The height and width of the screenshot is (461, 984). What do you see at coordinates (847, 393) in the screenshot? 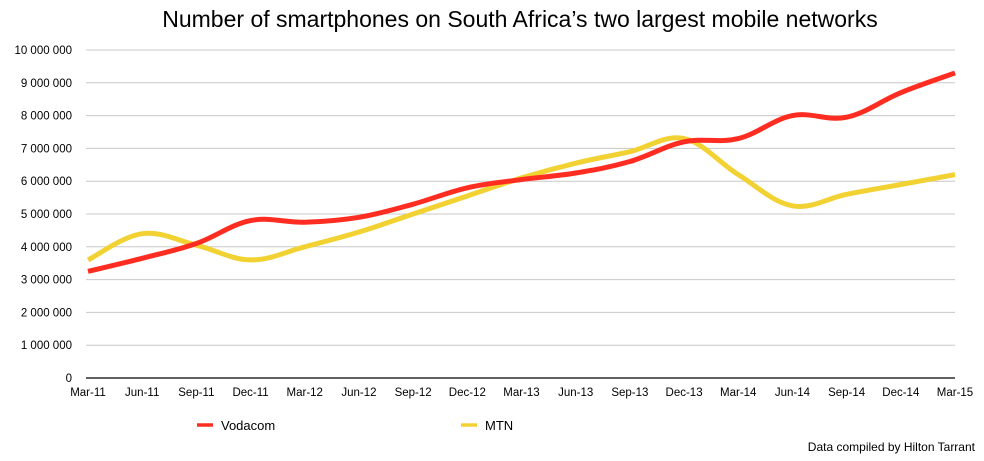
I see `x-tick-label: Sep-14` at bounding box center [847, 393].